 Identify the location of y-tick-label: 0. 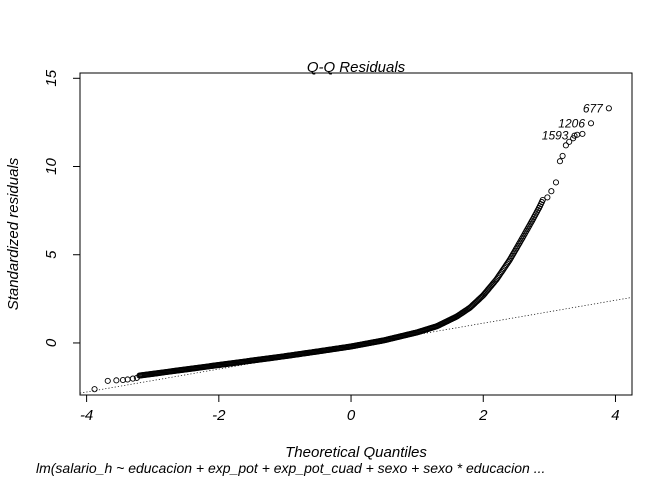
(51, 342).